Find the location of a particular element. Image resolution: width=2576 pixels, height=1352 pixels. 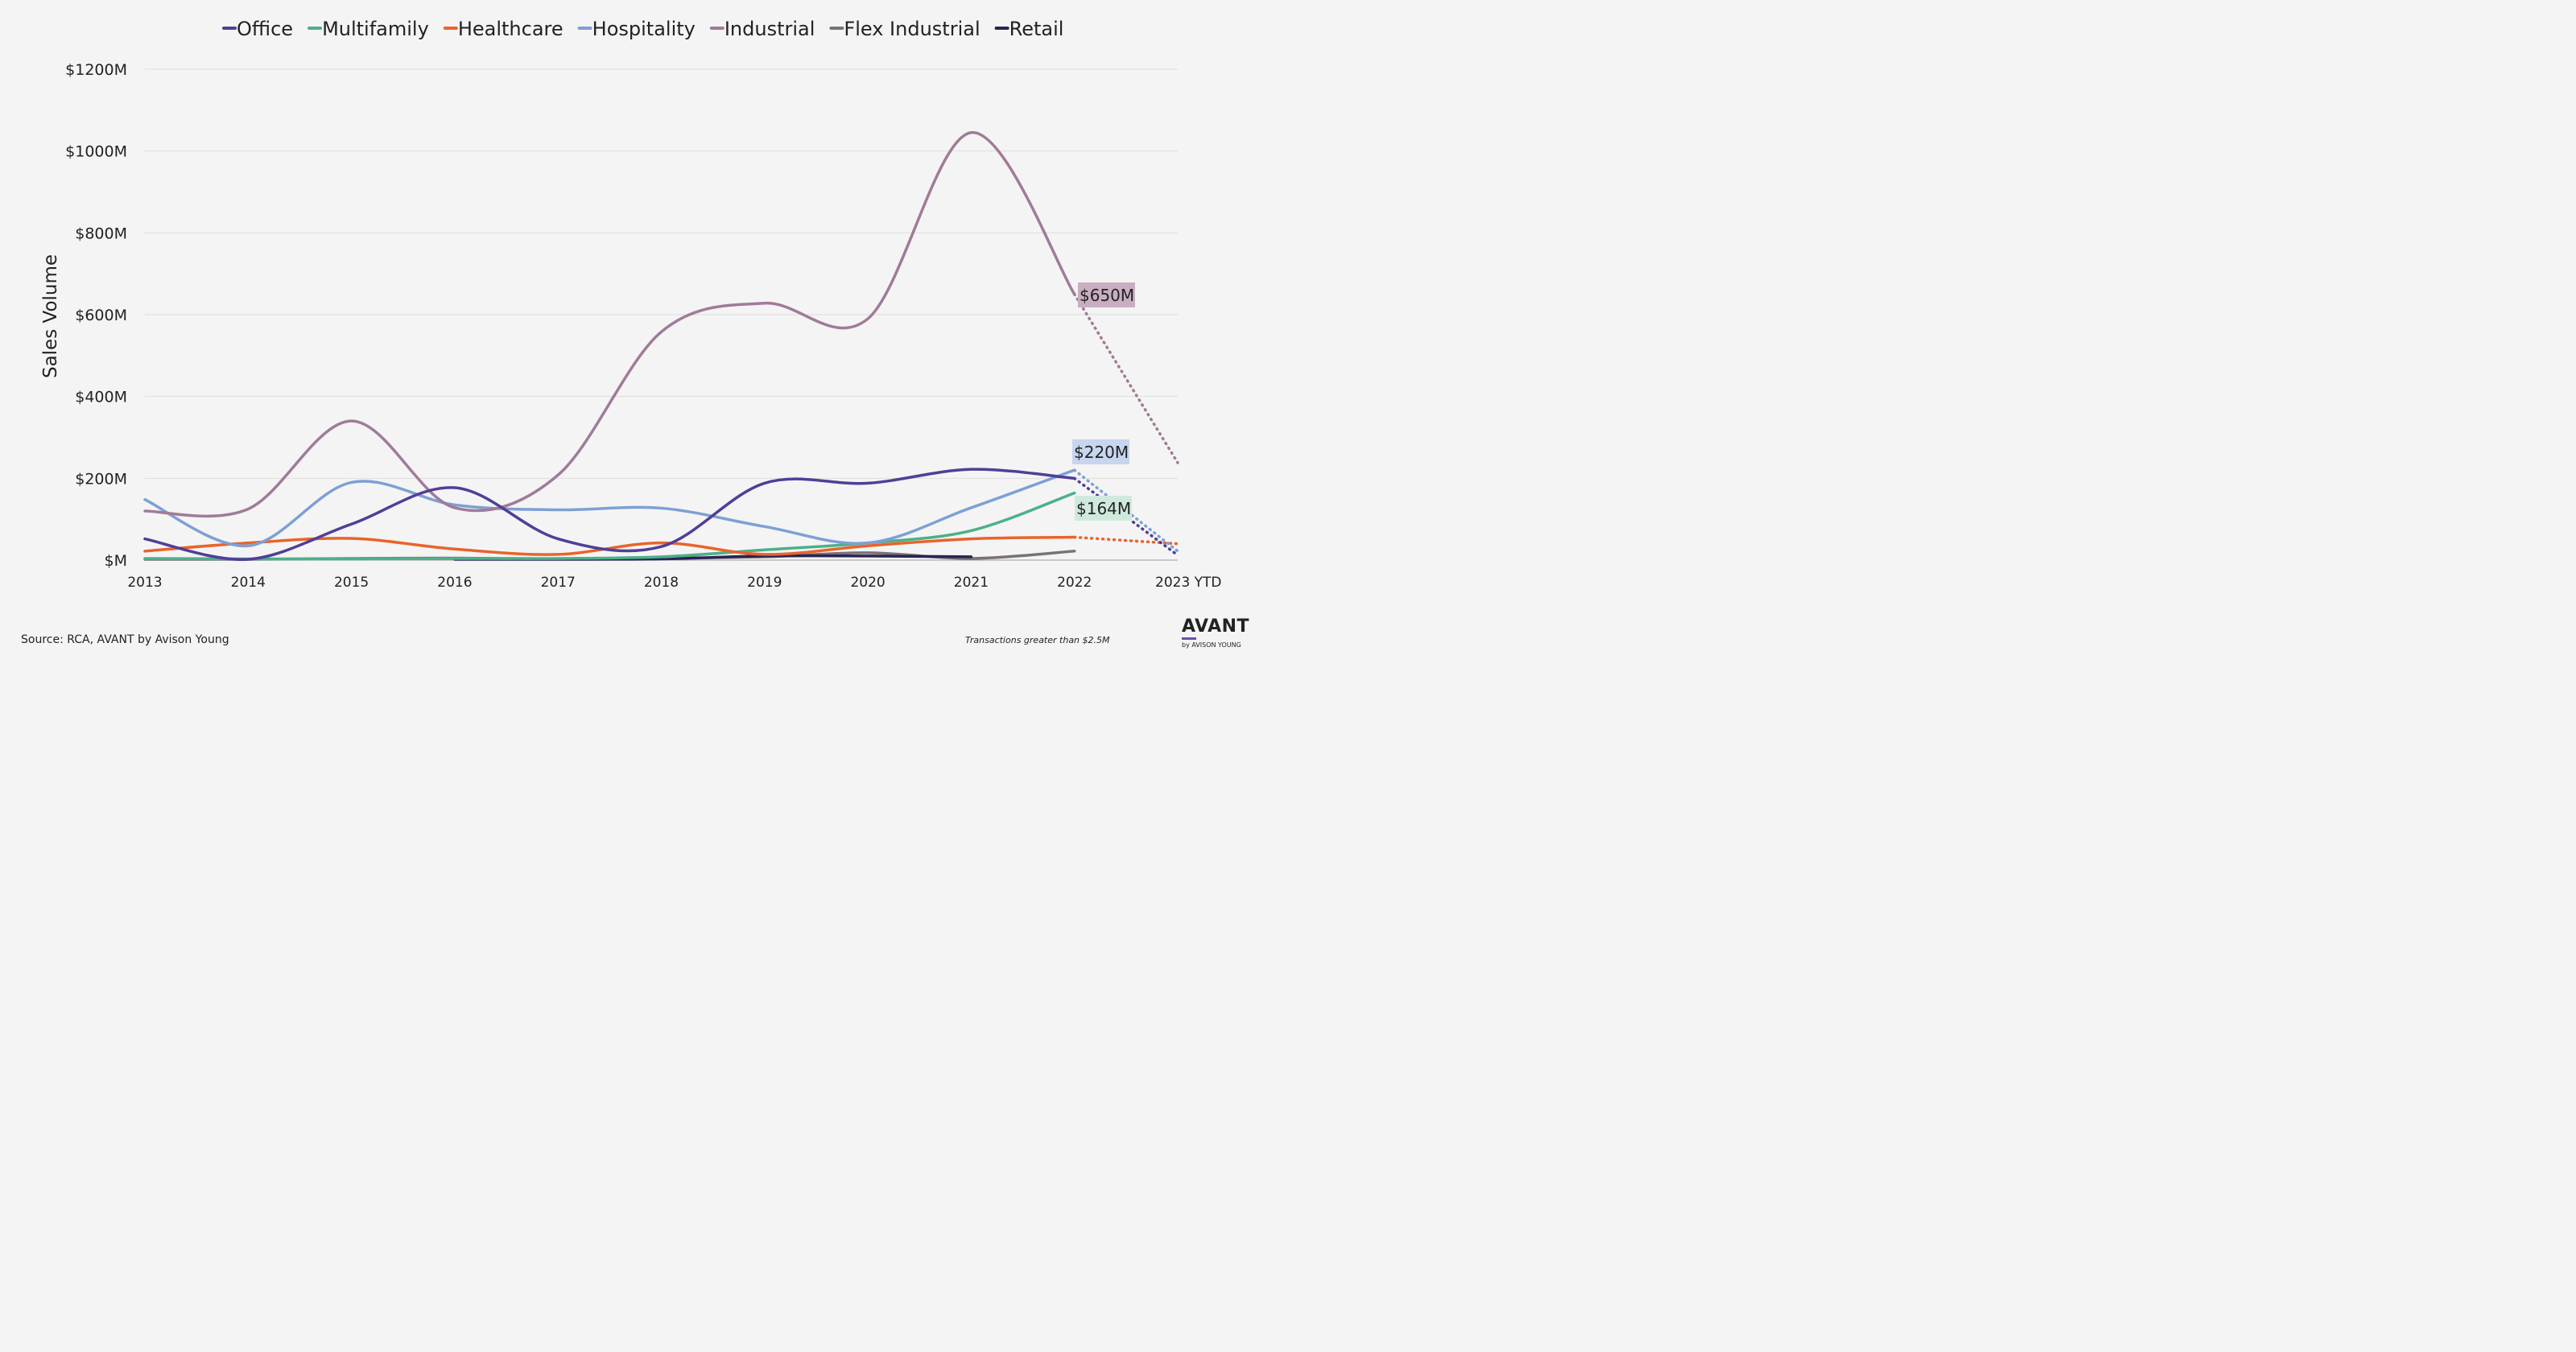

logo-sub-text: by AVISON YOUNG is located at coordinates (1211, 645).